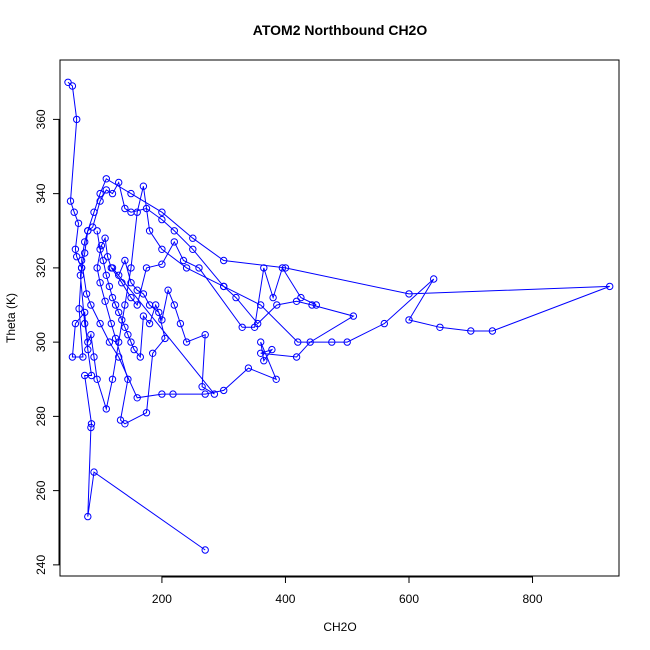 The width and height of the screenshot is (650, 650). What do you see at coordinates (162, 599) in the screenshot?
I see `x-tick-label: 200` at bounding box center [162, 599].